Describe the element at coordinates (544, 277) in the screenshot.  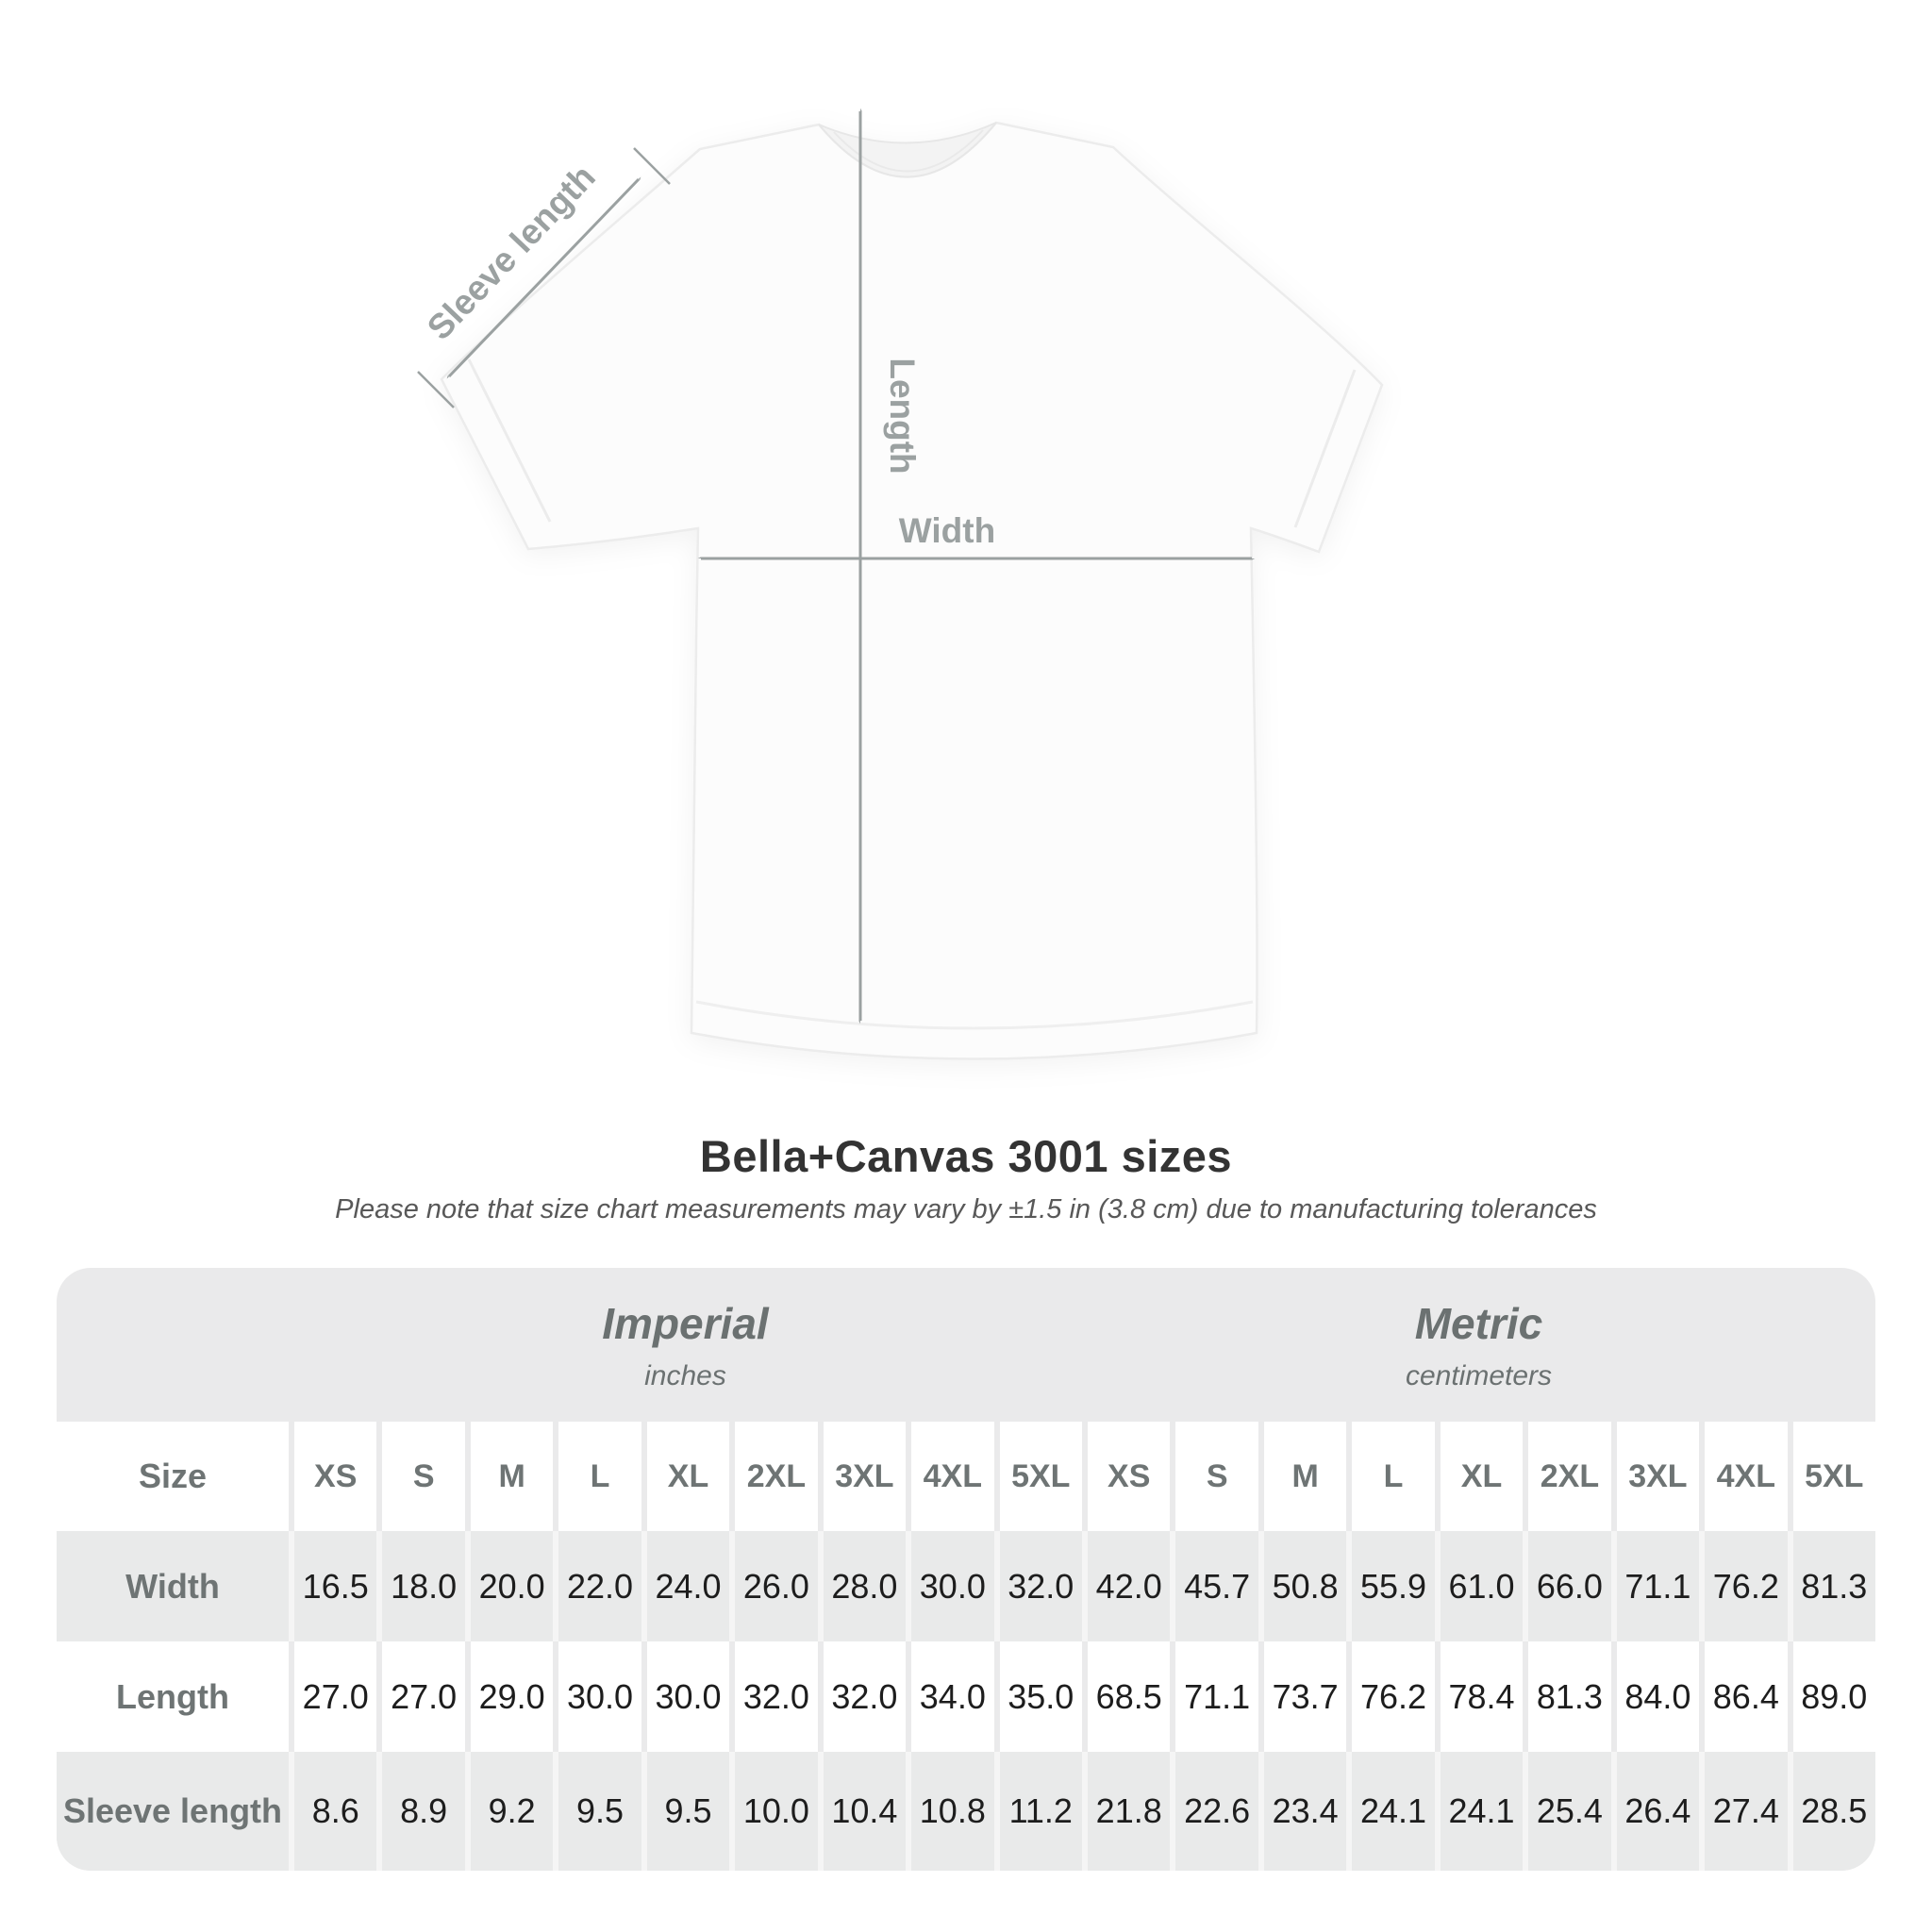
I see `sleeve-length-measure-arrow` at that location.